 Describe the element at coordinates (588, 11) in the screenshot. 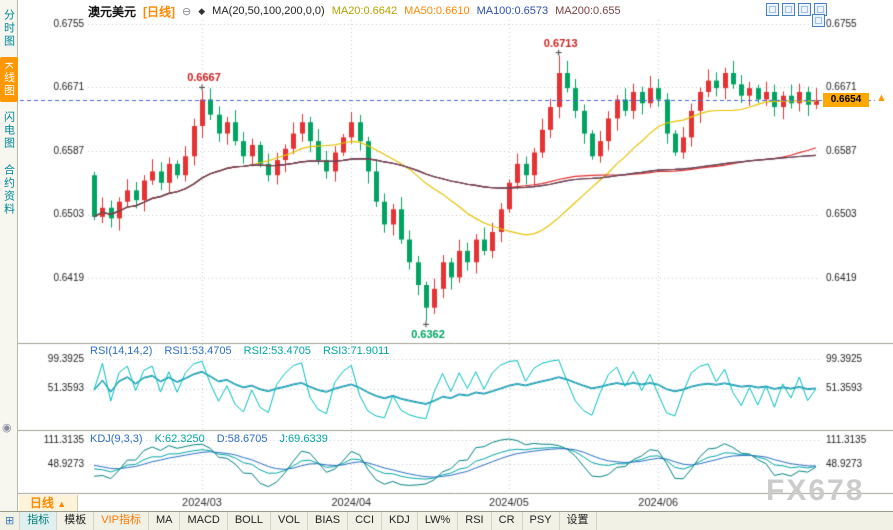

I see `ma-value-3: MA200:0.655` at that location.